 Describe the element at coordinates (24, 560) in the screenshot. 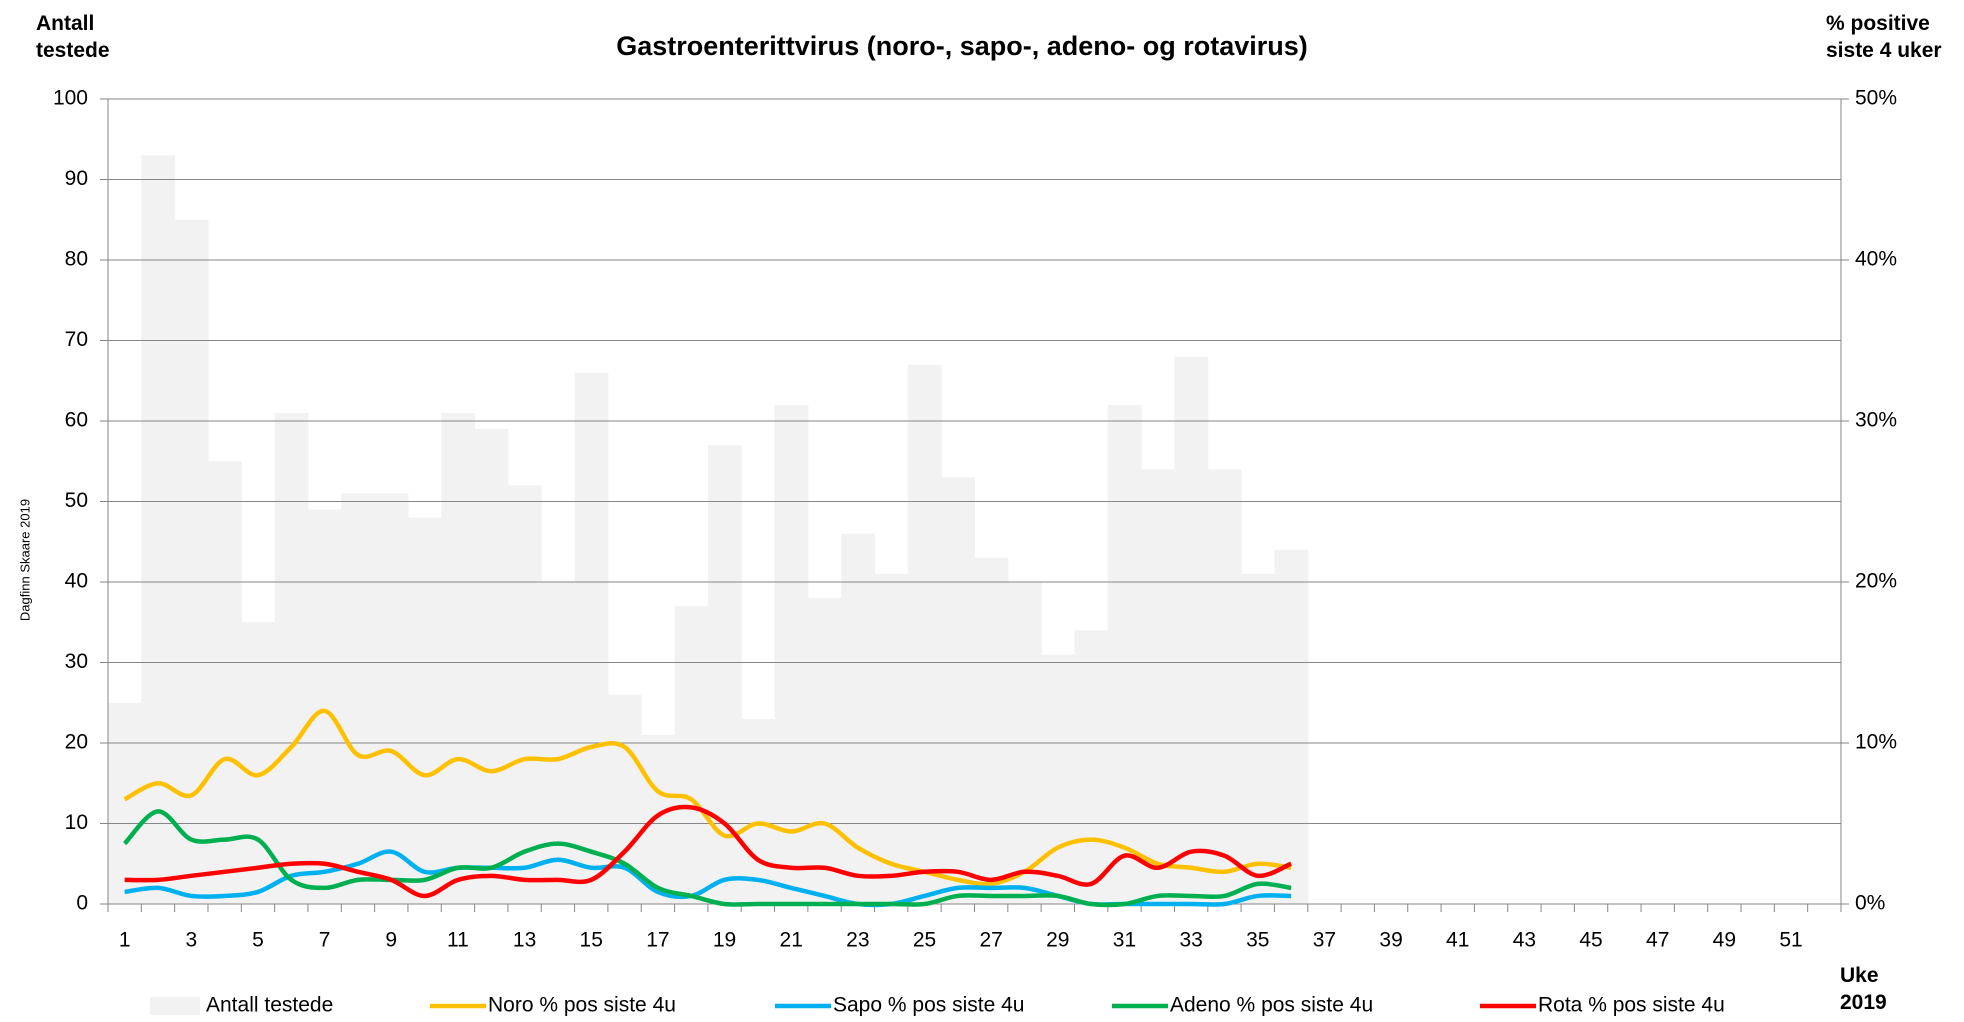

I see `watermark: Dagfinn Skaare 2019` at that location.